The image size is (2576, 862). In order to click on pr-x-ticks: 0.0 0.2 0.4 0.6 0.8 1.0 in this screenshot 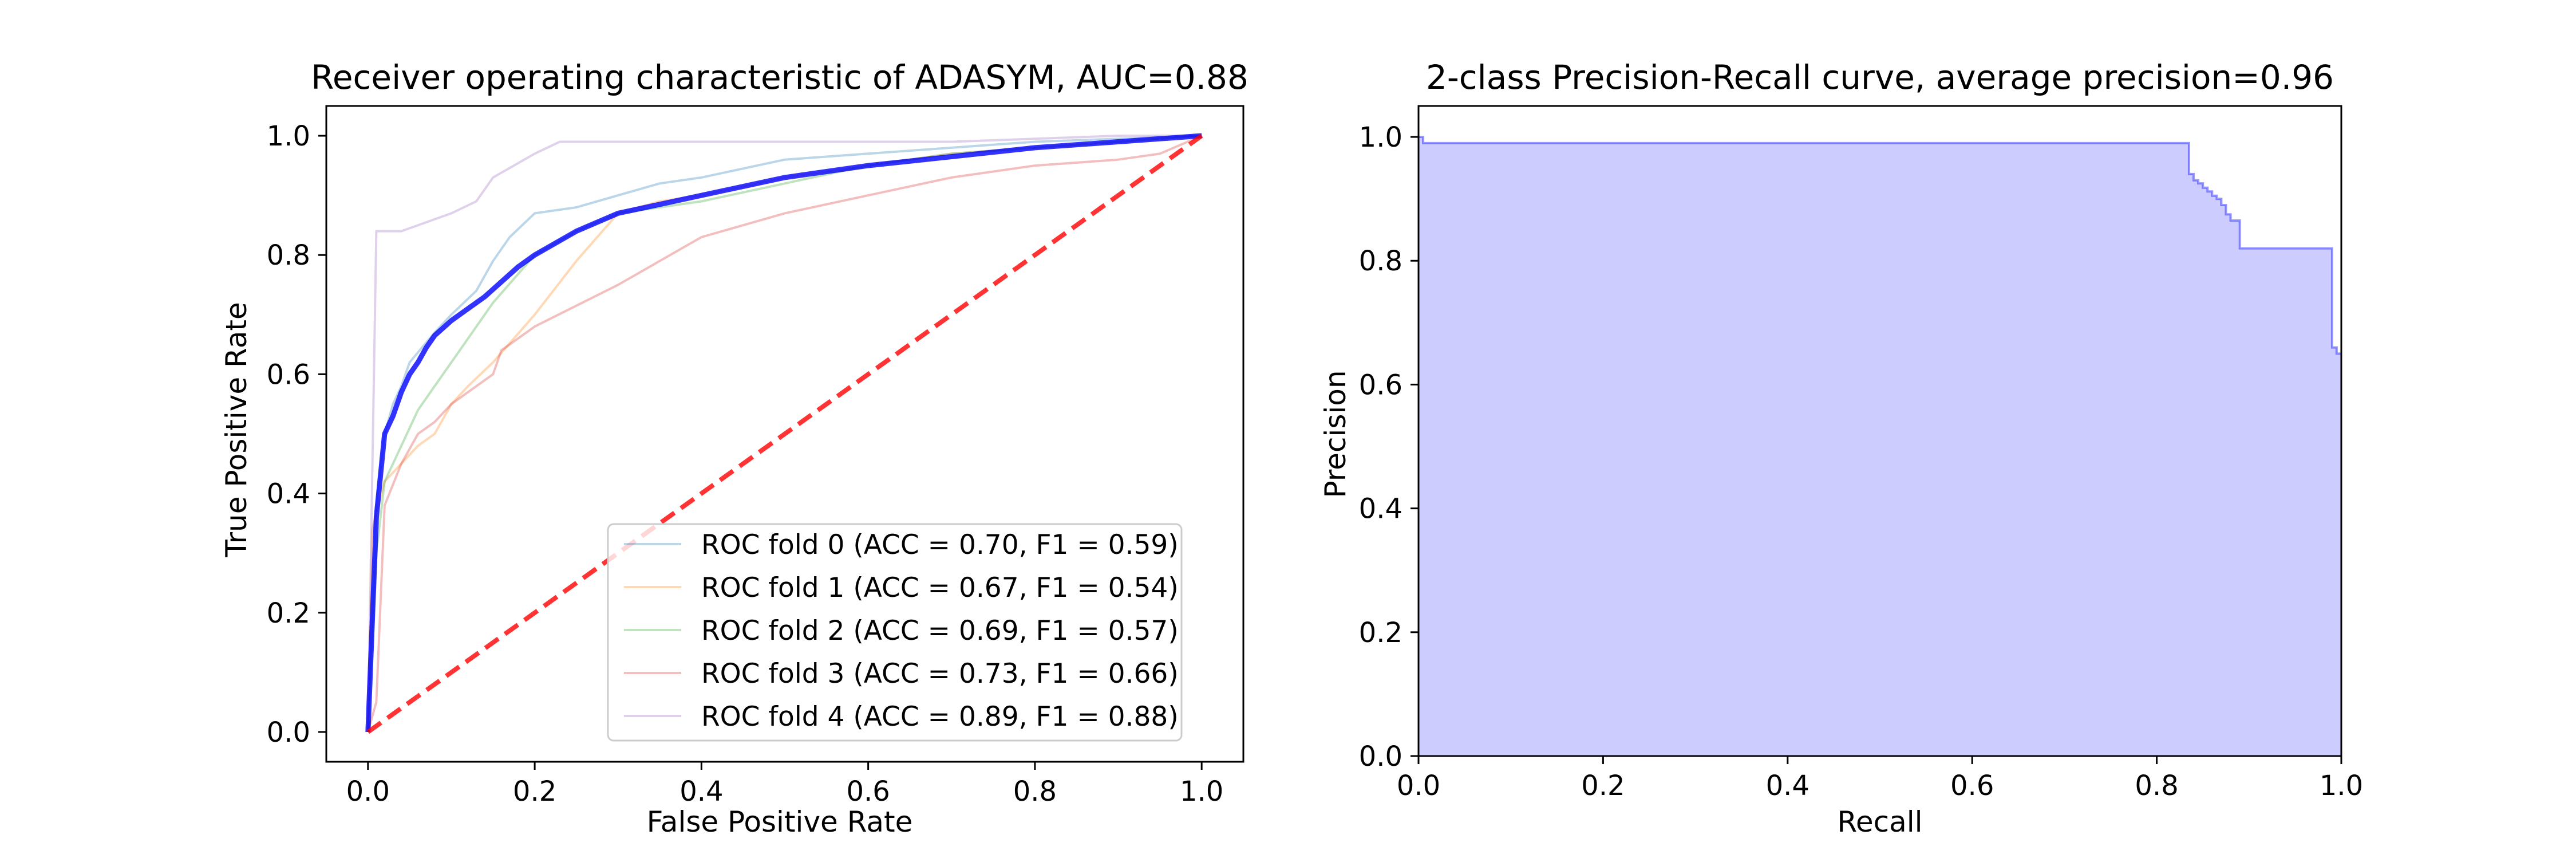, I will do `click(1880, 779)`.